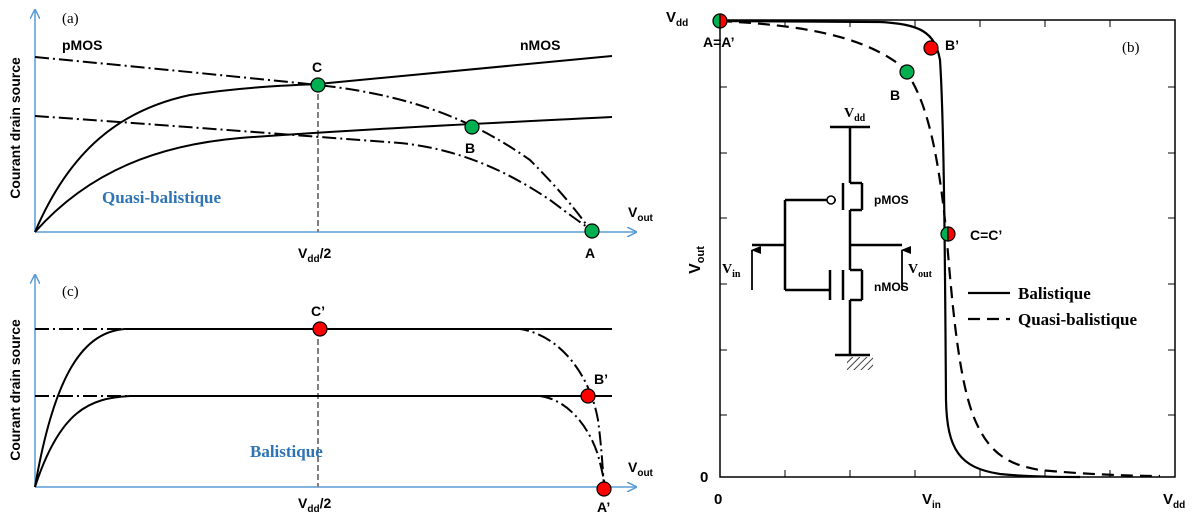 The image size is (1195, 515). What do you see at coordinates (641, 214) in the screenshot?
I see `panel-a-xaxis-label: Vout` at bounding box center [641, 214].